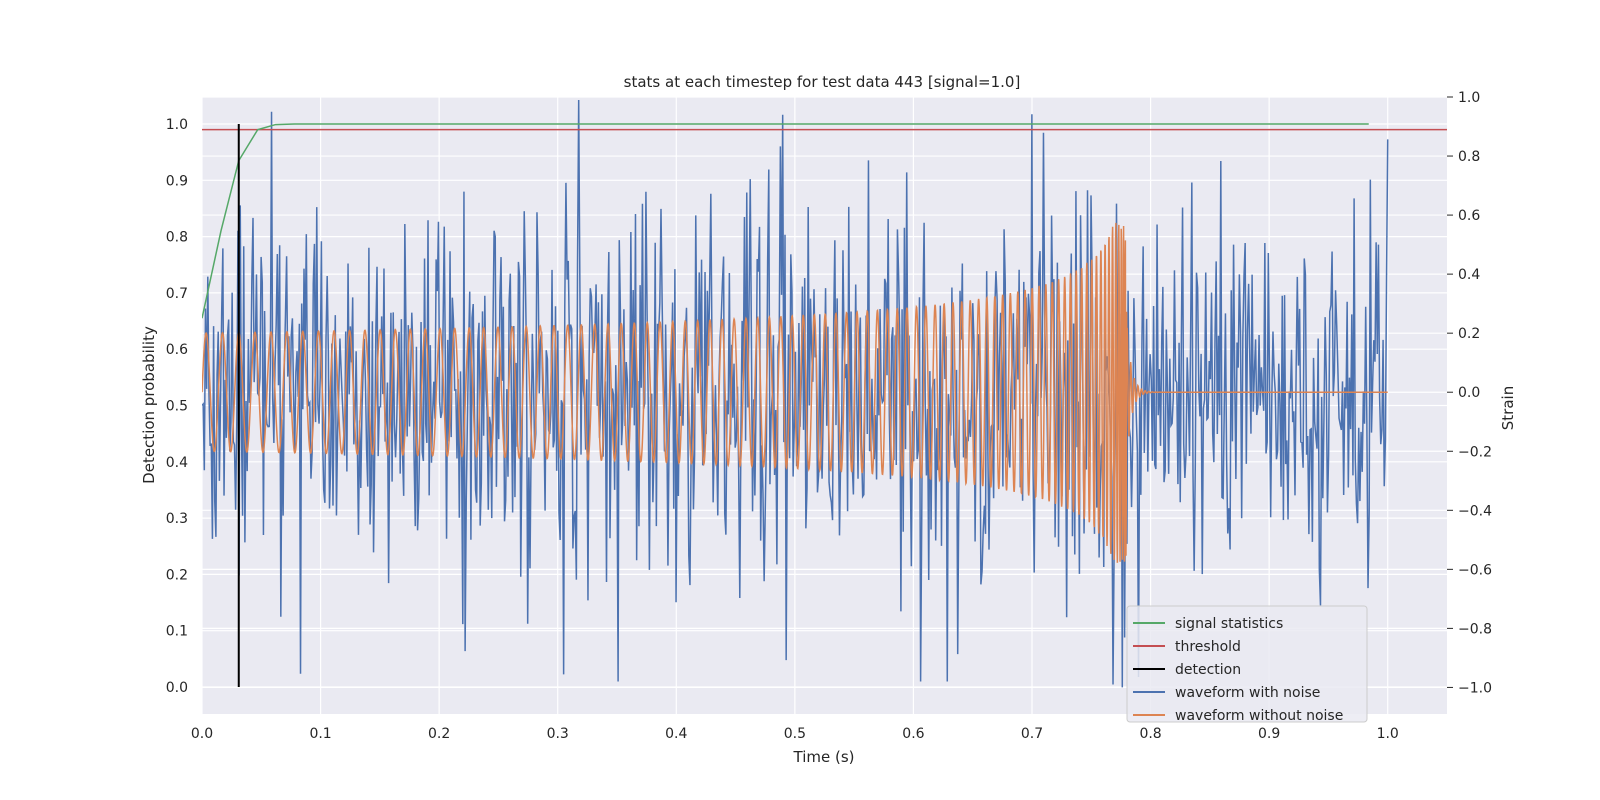 This screenshot has height=800, width=1600. I want to click on legend-label: waveform with noise, so click(1247, 693).